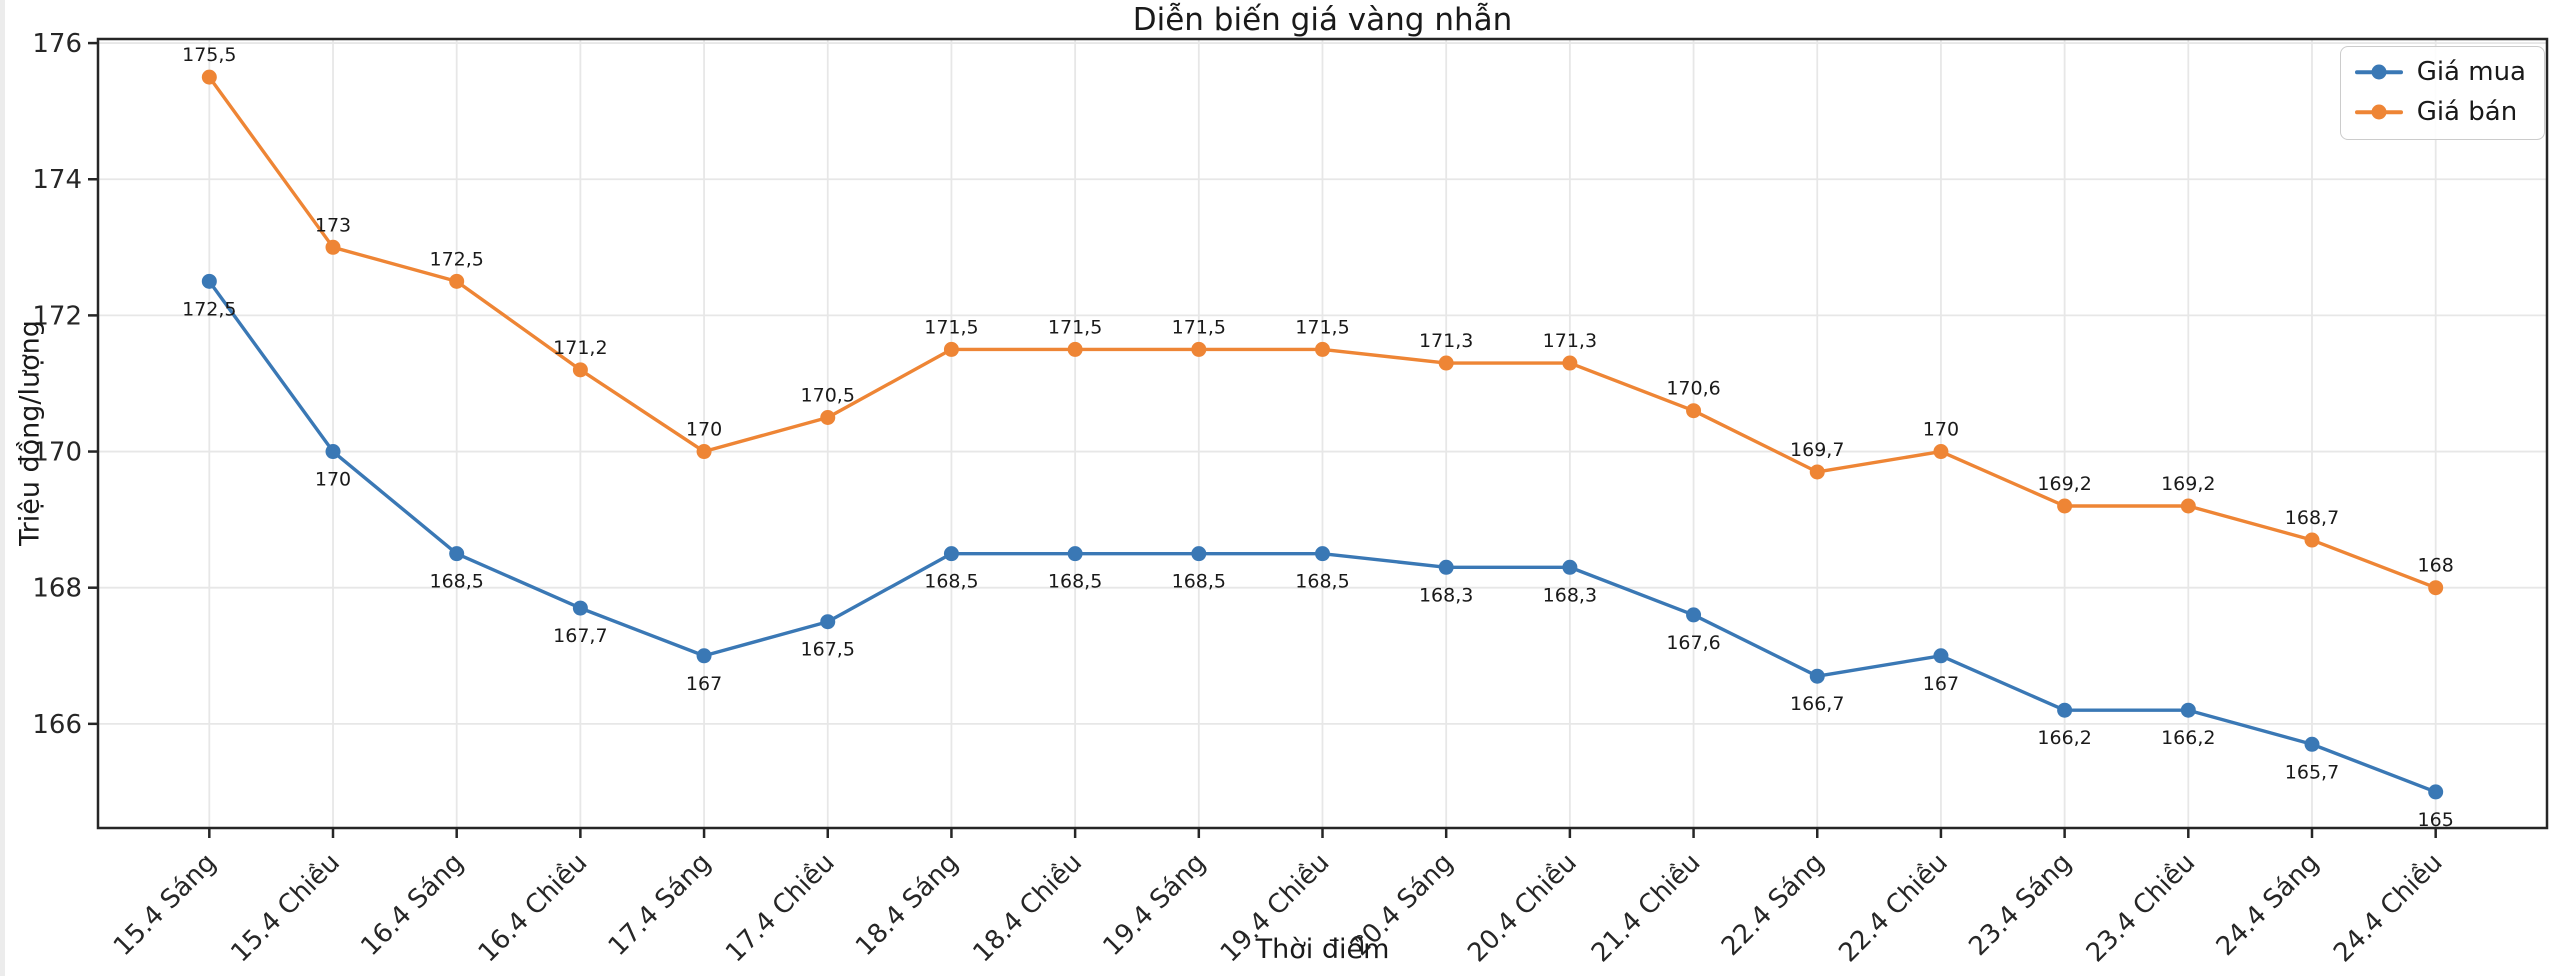 Image resolution: width=2562 pixels, height=976 pixels. What do you see at coordinates (57, 589) in the screenshot?
I see `y-tick-label: 168` at bounding box center [57, 589].